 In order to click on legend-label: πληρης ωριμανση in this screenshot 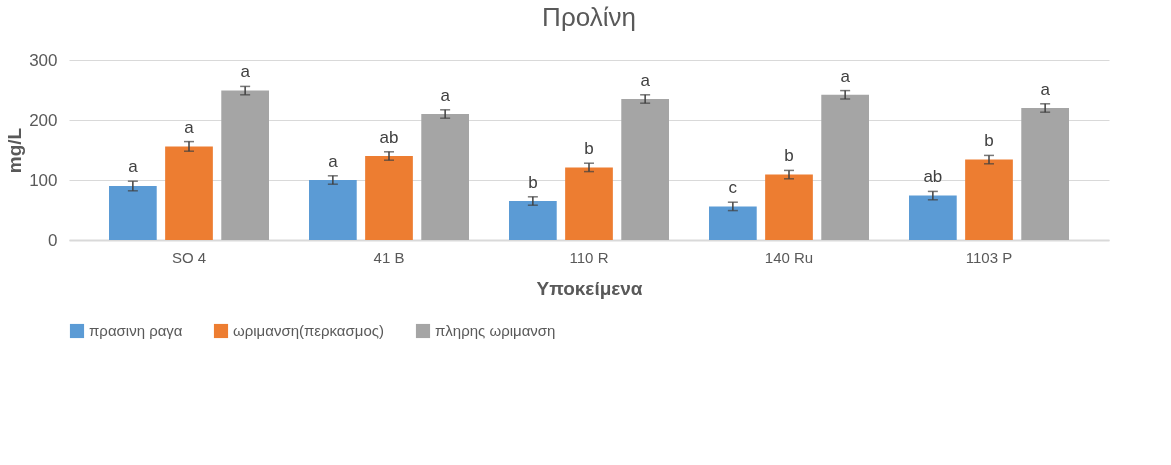, I will do `click(495, 330)`.